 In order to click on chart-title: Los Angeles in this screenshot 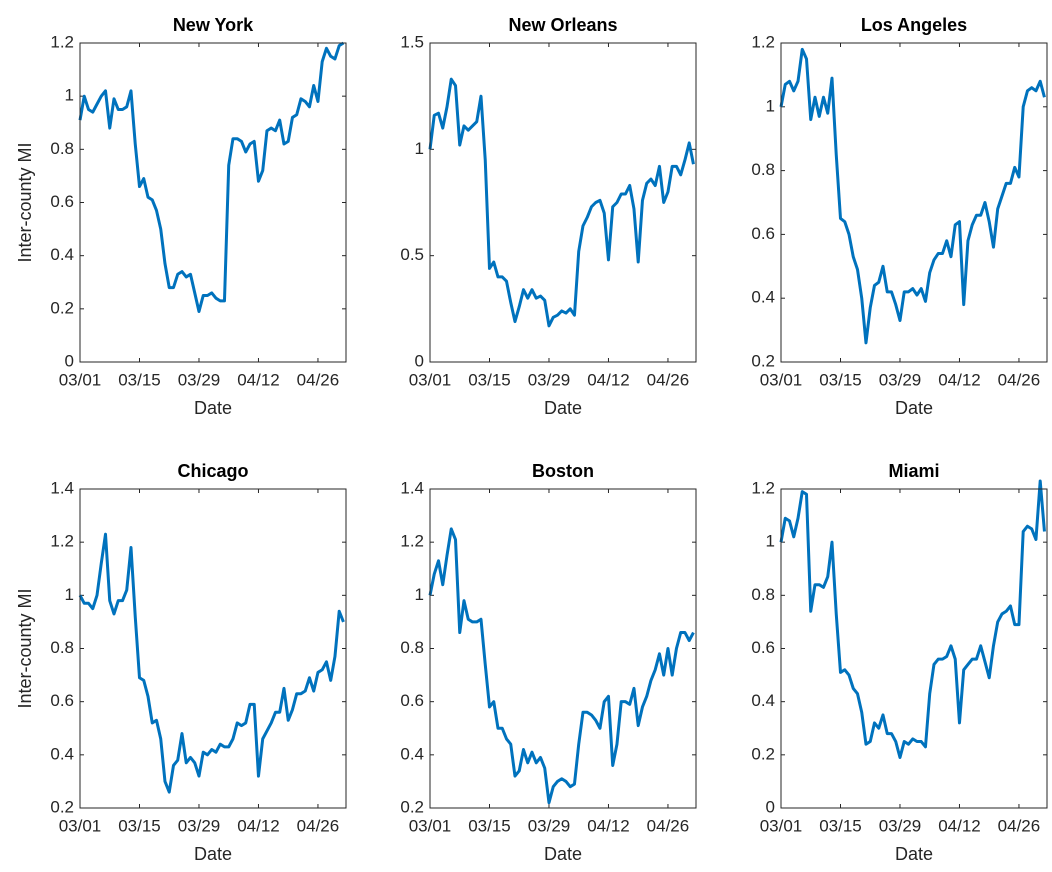, I will do `click(914, 25)`.